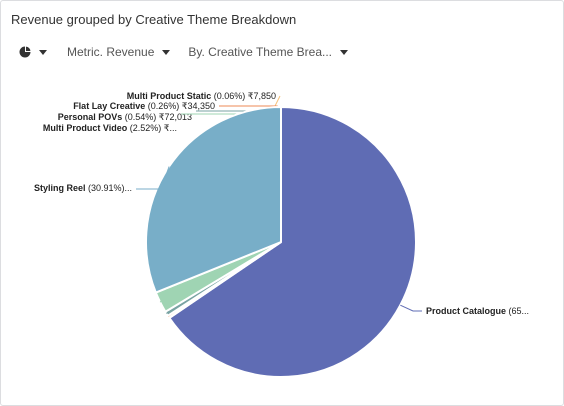 The height and width of the screenshot is (406, 564). What do you see at coordinates (125, 117) in the screenshot?
I see `slice-label: Personal POVs (0.54%) ₹72,013` at bounding box center [125, 117].